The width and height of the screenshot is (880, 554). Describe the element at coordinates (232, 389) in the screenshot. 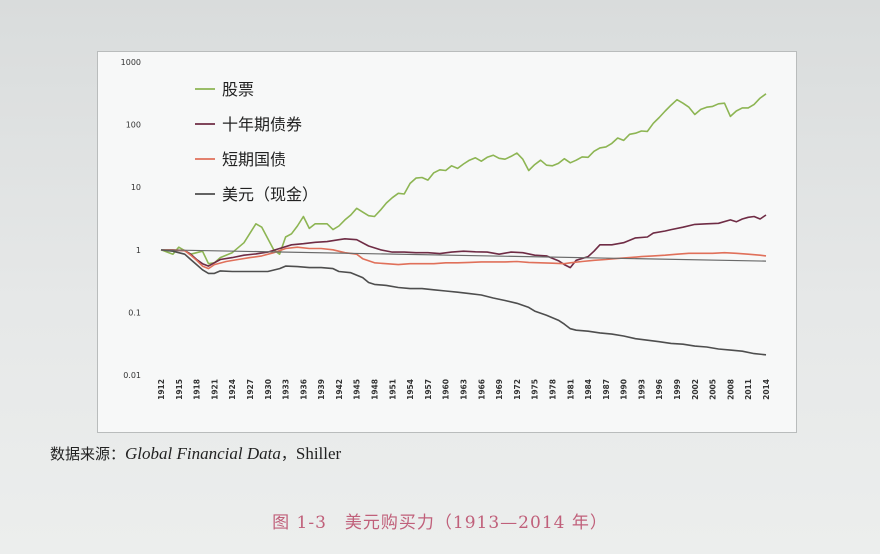

I see `x-tick-label: 1924` at that location.